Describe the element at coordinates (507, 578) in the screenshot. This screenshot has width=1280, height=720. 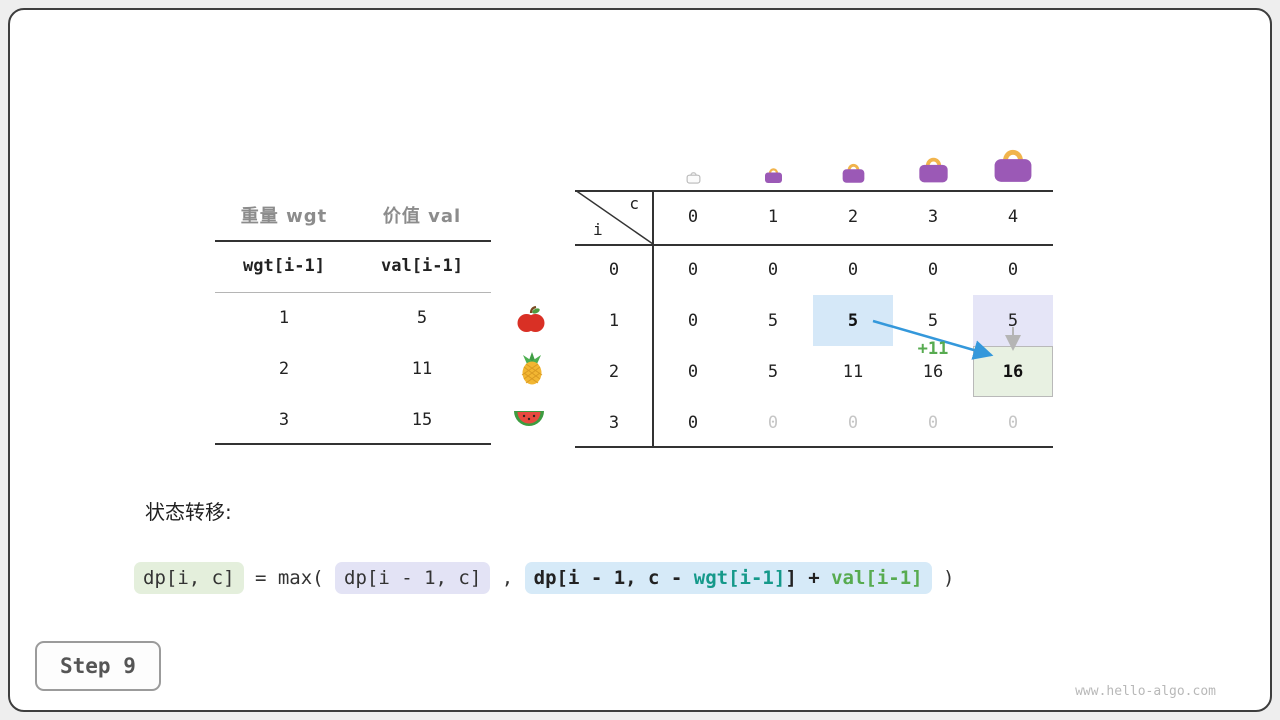
I see `formula-comma: ,` at that location.